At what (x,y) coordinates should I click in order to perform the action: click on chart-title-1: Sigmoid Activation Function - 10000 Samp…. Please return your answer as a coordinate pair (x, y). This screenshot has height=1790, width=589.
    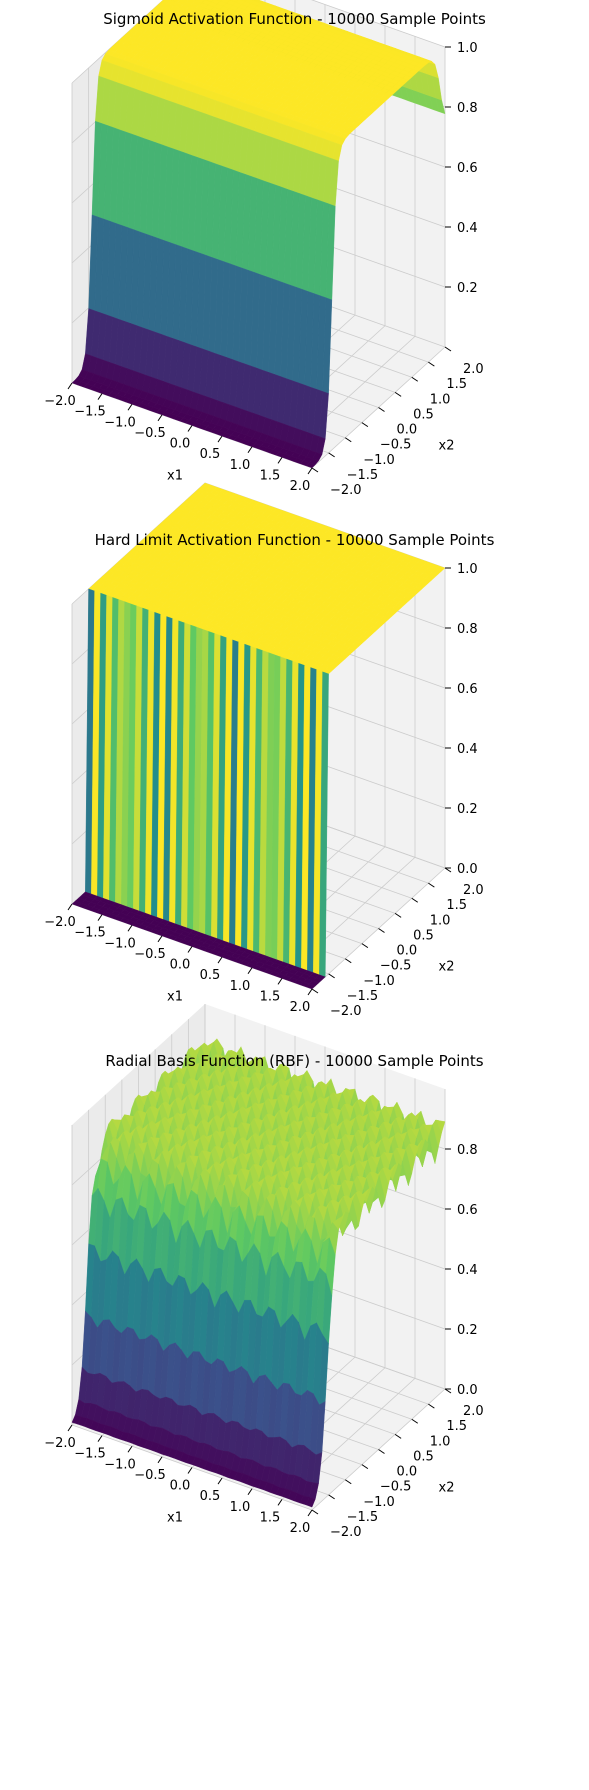
    Looking at the image, I should click on (294, 19).